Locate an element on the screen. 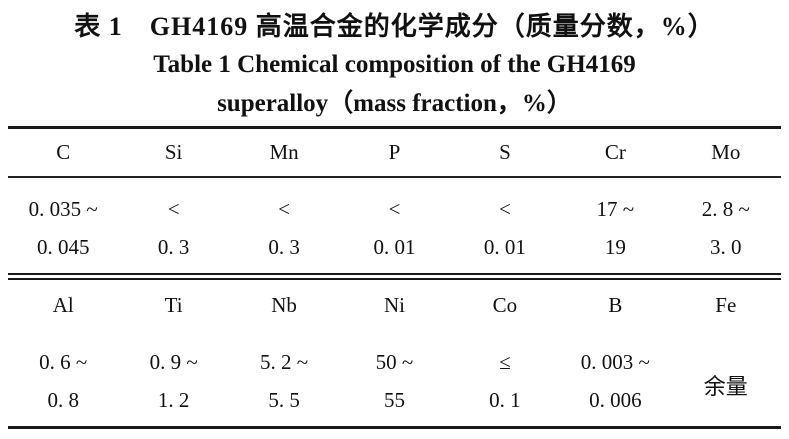  value-cell-mo: 2. 8 ~ 3. 0 is located at coordinates (726, 231).